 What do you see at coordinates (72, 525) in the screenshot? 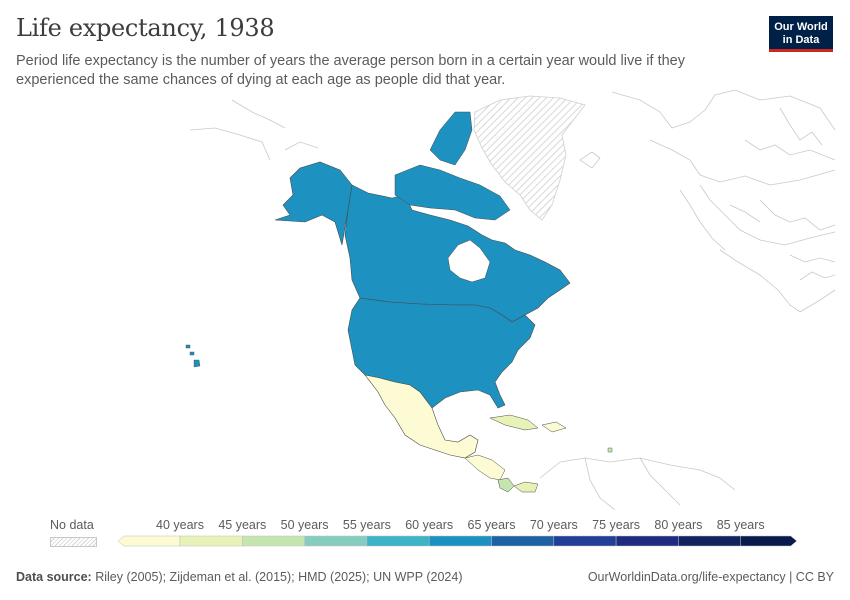
I see `legend-no-data-label: No data` at bounding box center [72, 525].